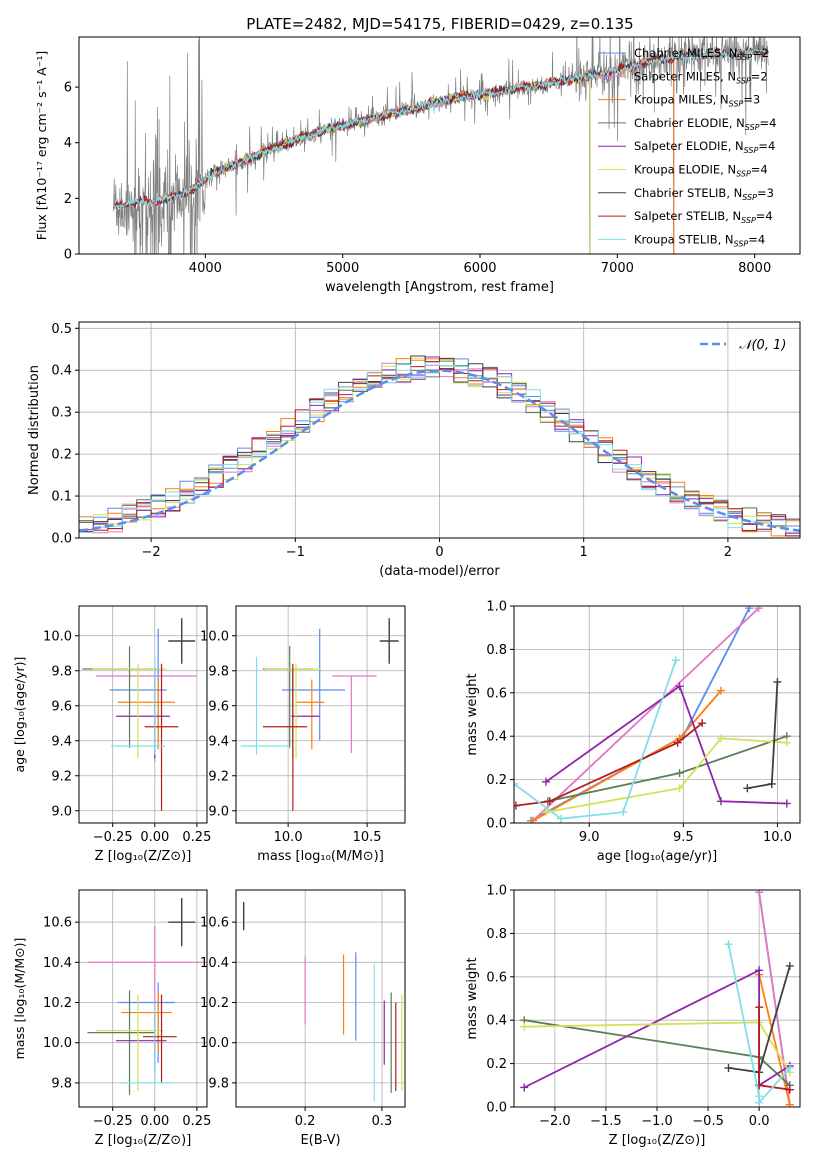 Image resolution: width=819 pixels, height=1170 pixels. I want to click on y-tick-label: 2, so click(68, 199).